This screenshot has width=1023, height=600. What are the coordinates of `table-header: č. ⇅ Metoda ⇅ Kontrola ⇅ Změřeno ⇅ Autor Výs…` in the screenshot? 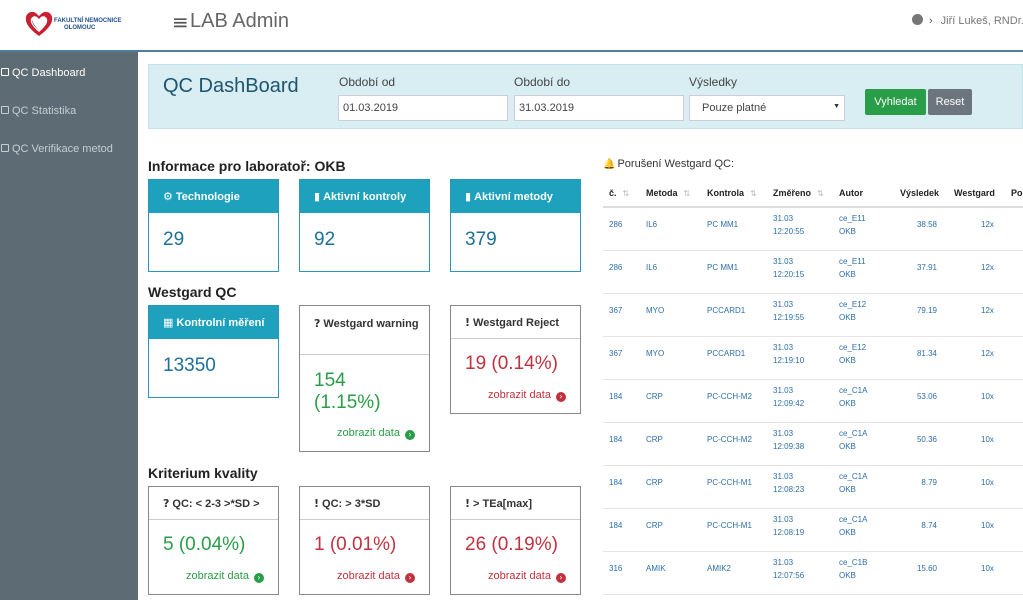 It's located at (813, 193).